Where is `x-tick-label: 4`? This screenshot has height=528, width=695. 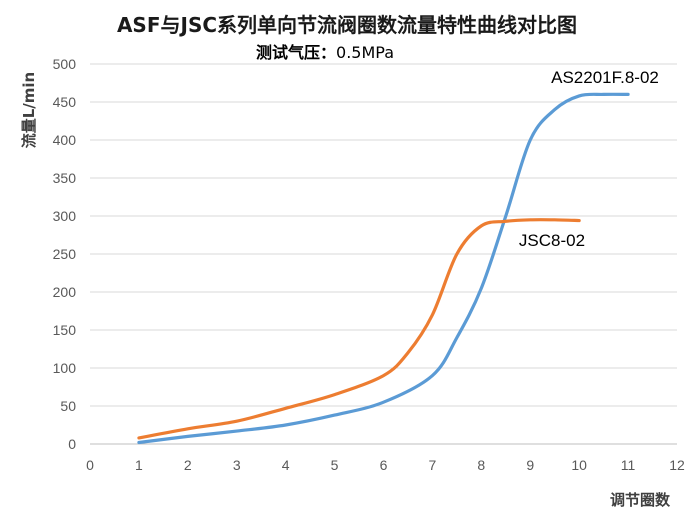 x-tick-label: 4 is located at coordinates (286, 465).